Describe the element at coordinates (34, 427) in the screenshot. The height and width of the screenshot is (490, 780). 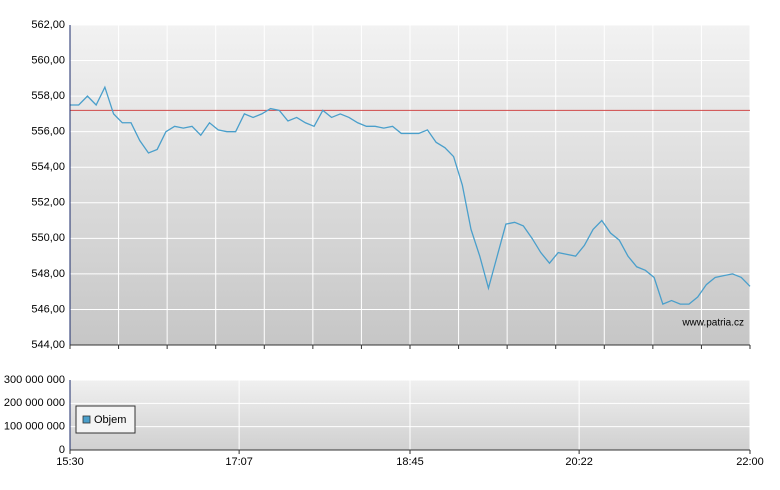
I see `y-tick-label: 100 000 000` at that location.